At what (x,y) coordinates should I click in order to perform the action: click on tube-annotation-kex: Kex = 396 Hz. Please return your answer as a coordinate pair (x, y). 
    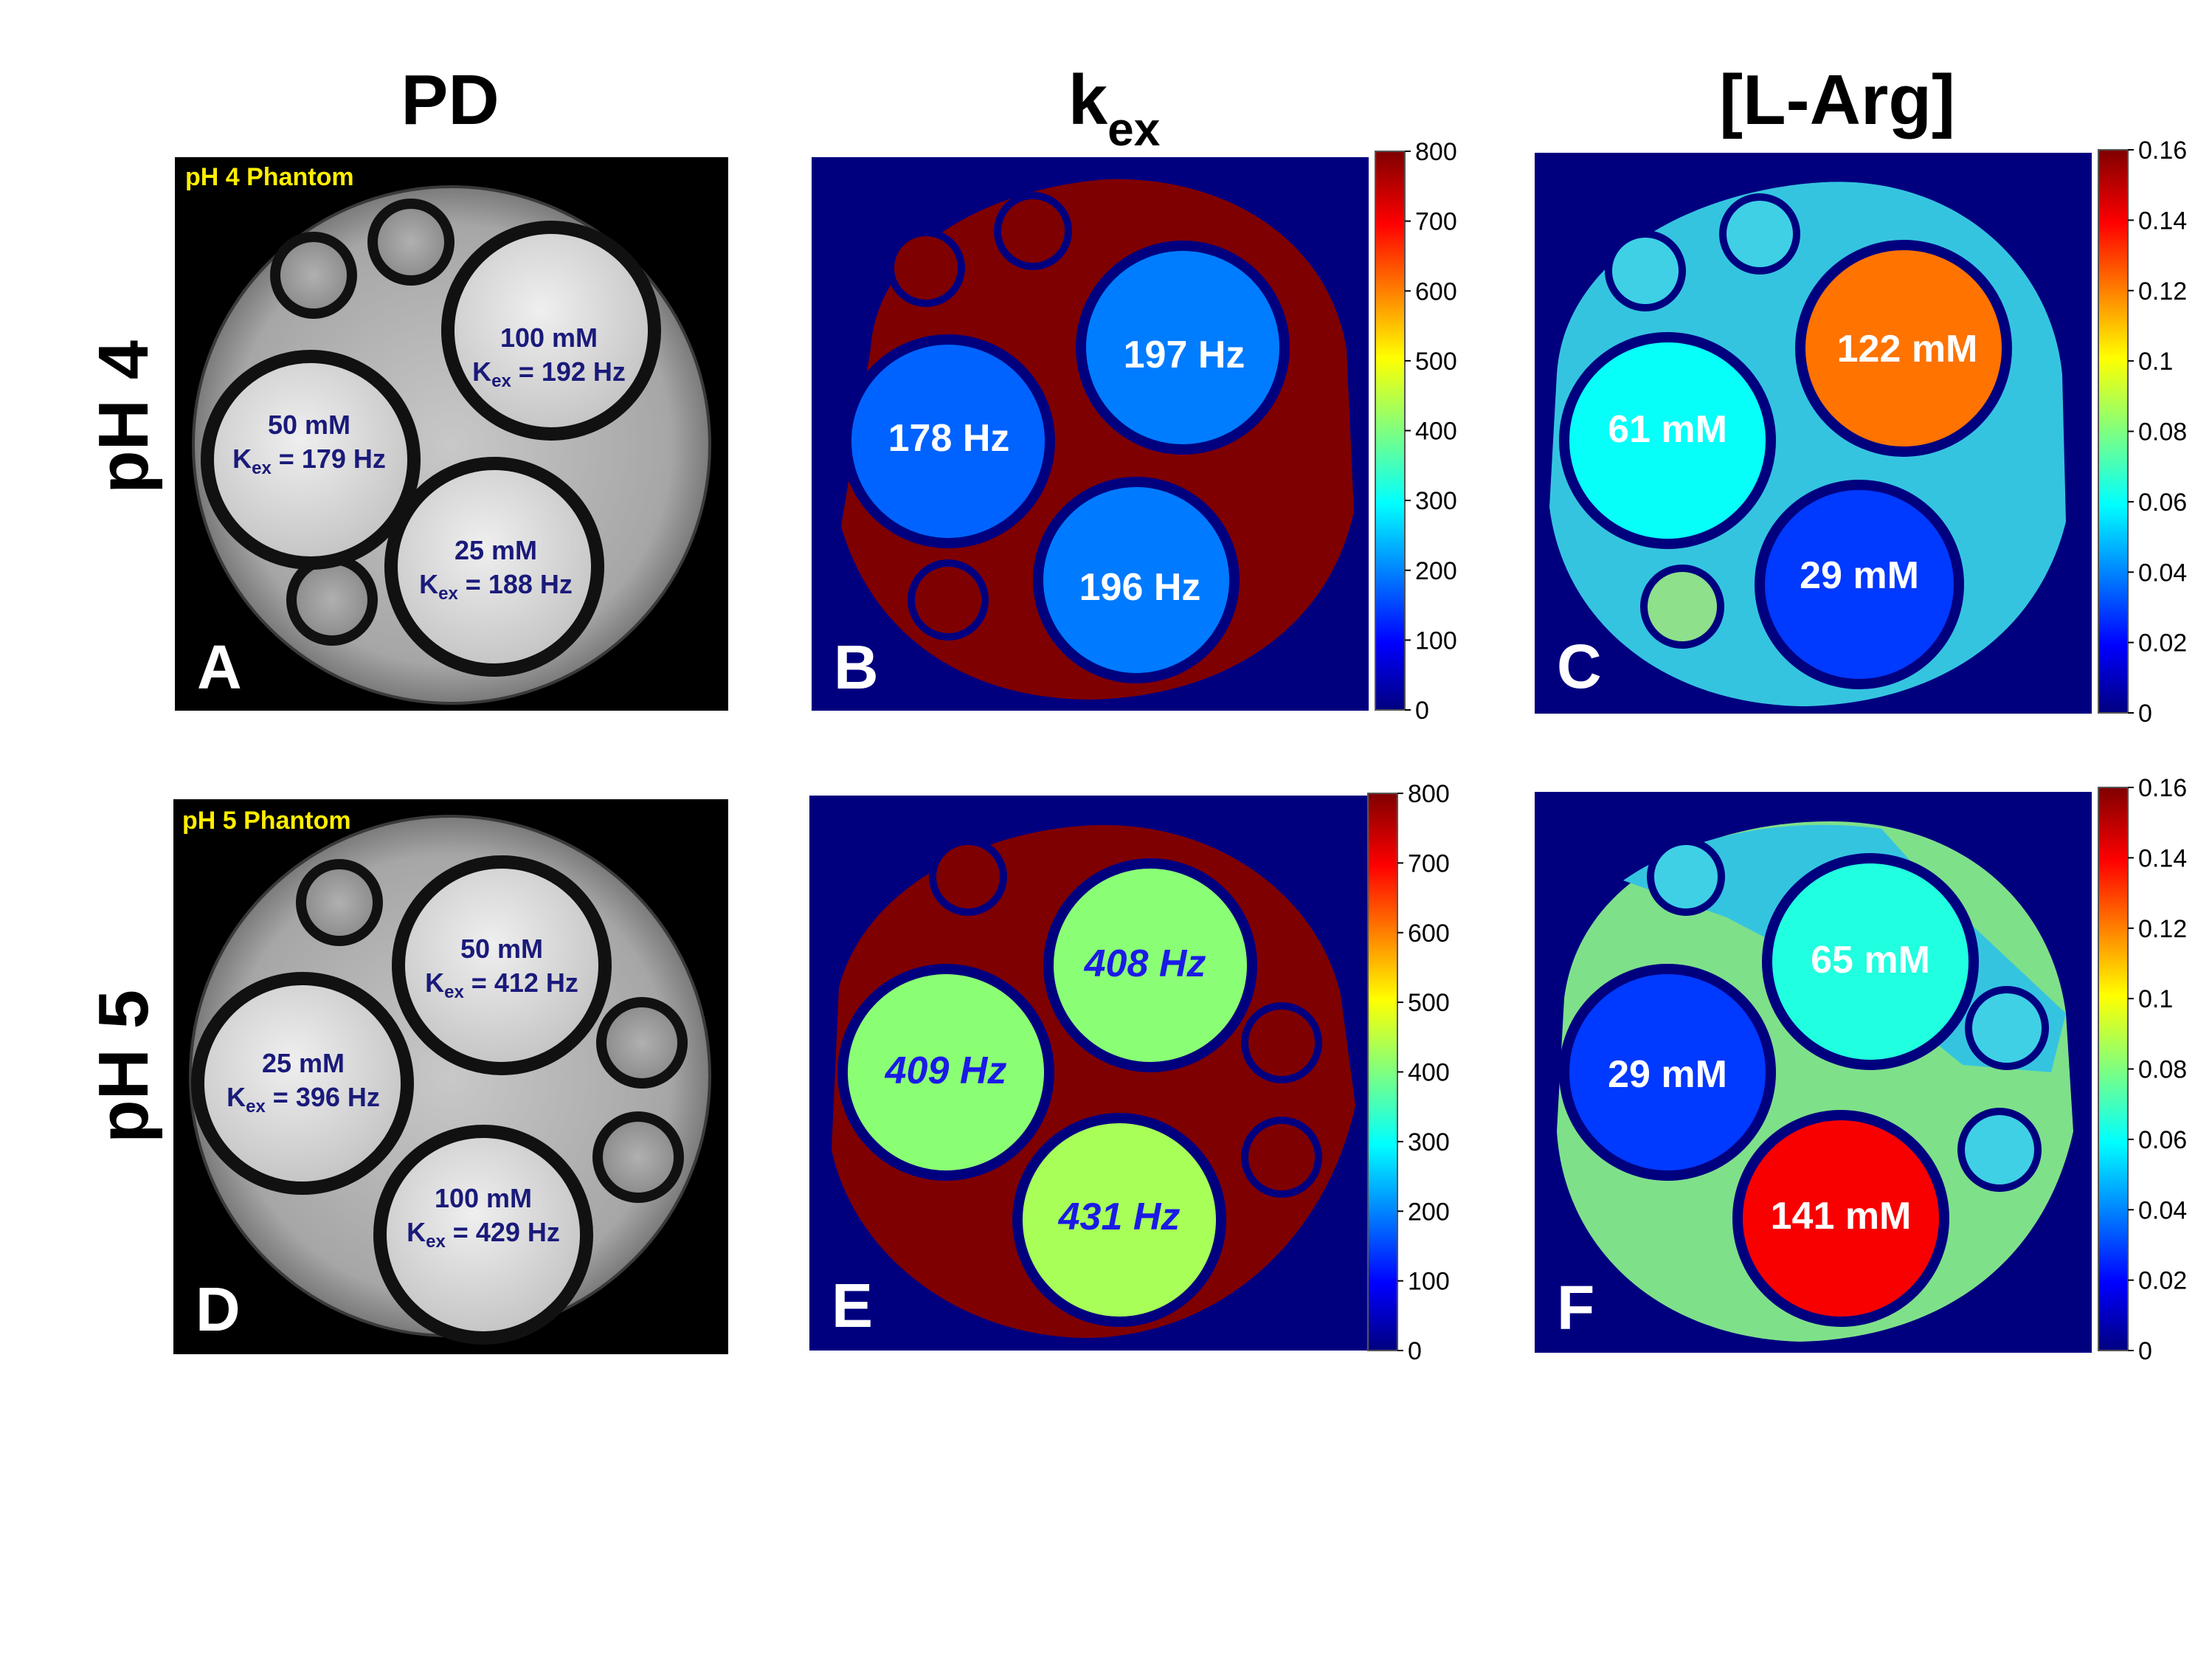
    Looking at the image, I should click on (303, 1099).